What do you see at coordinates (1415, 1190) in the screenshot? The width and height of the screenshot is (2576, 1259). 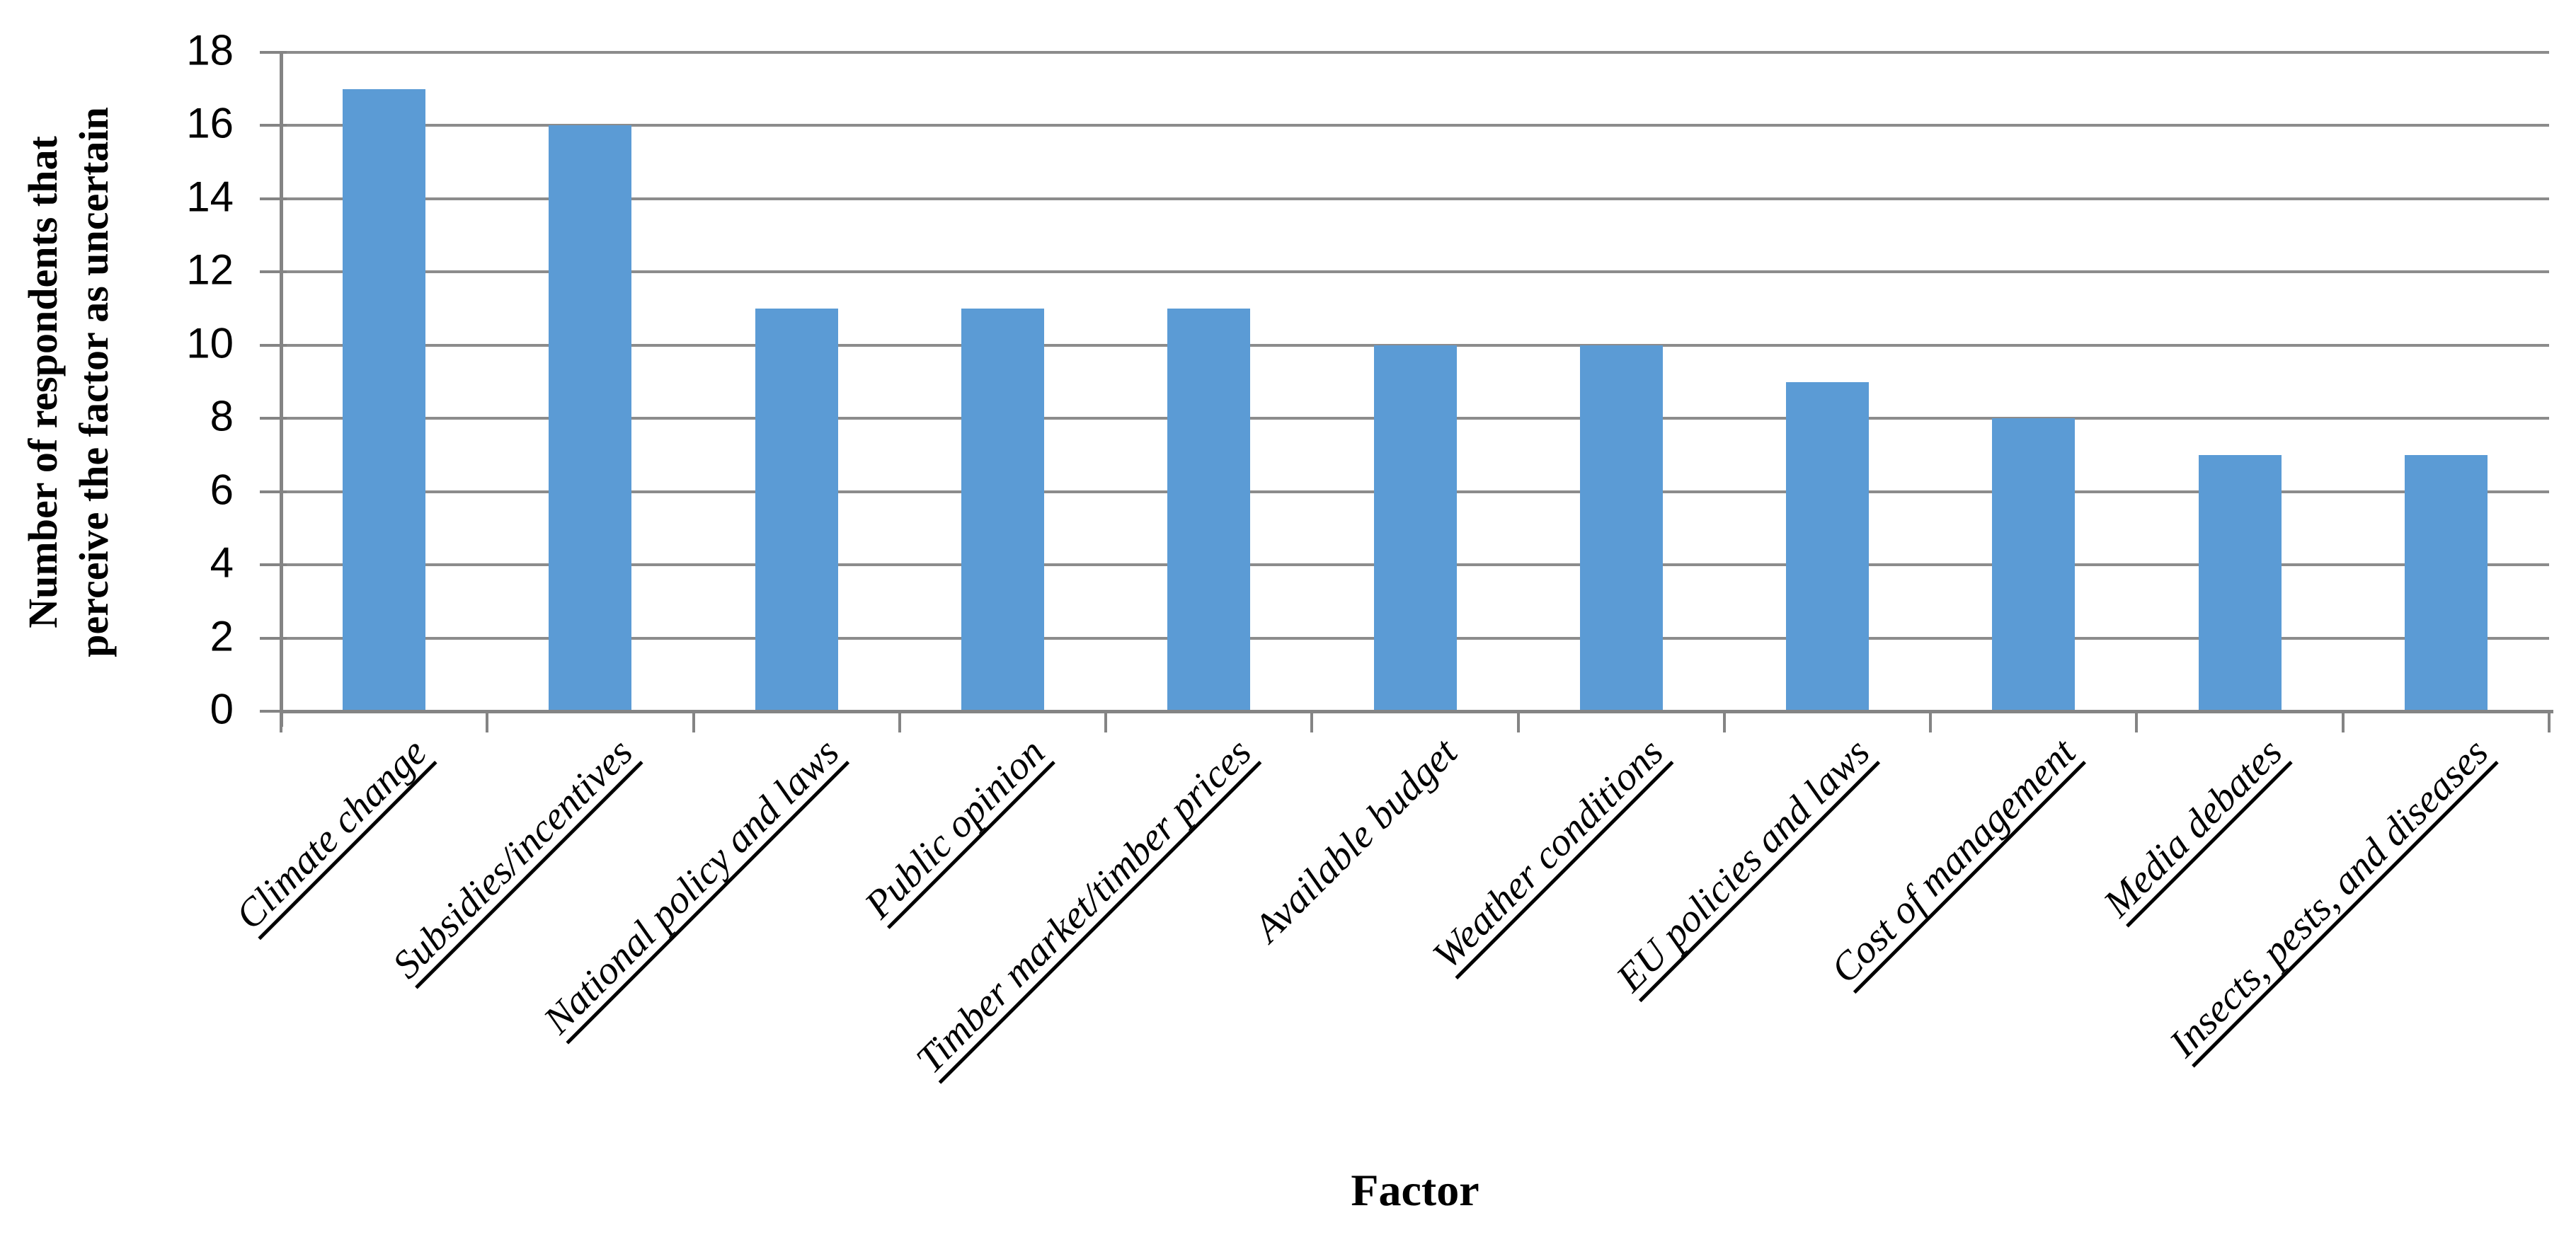 I see `x-axis-title: Factor` at bounding box center [1415, 1190].